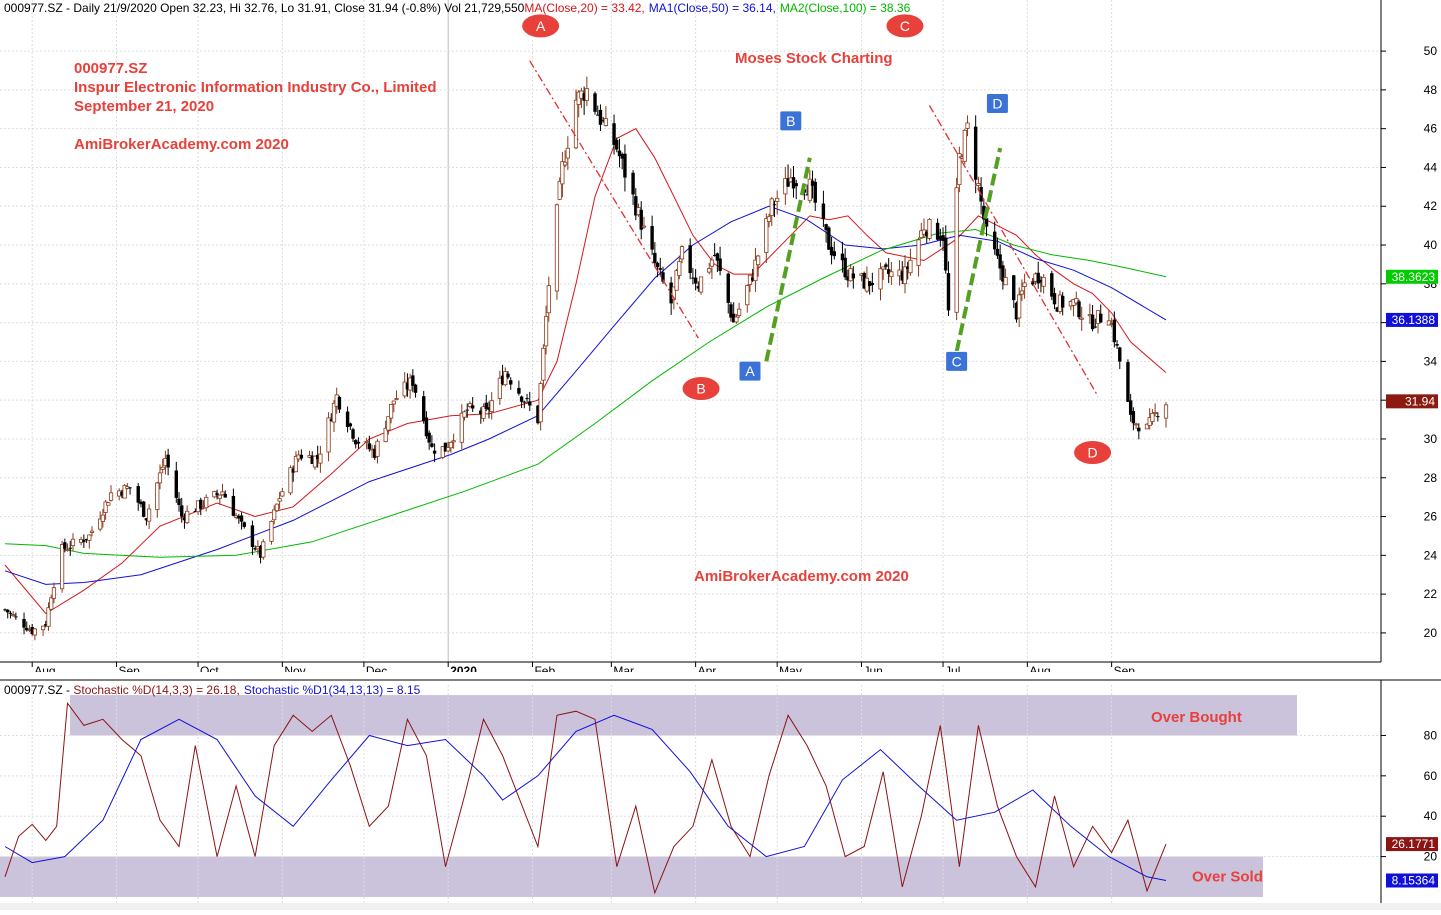 The height and width of the screenshot is (915, 1441). Describe the element at coordinates (614, 199) in the screenshot. I see `red-trendline` at that location.